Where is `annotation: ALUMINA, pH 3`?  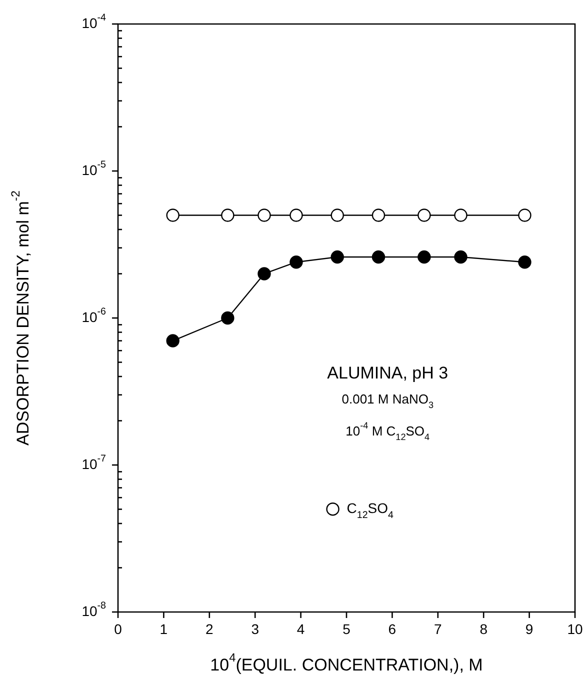 annotation: ALUMINA, pH 3 is located at coordinates (387, 373).